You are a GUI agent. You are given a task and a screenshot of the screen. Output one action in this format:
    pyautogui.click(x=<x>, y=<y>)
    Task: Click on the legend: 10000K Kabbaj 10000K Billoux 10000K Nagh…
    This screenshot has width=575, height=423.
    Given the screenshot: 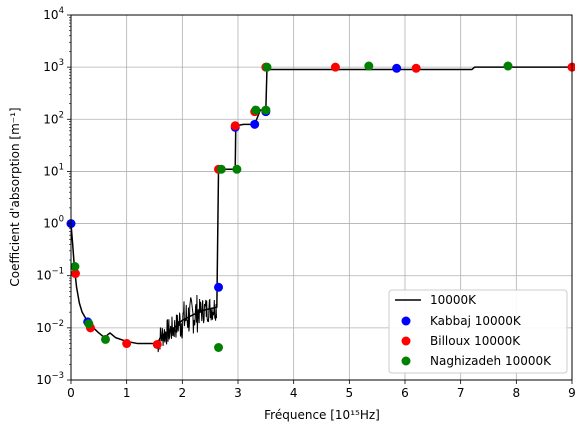 What is the action you would take?
    pyautogui.click(x=478, y=331)
    